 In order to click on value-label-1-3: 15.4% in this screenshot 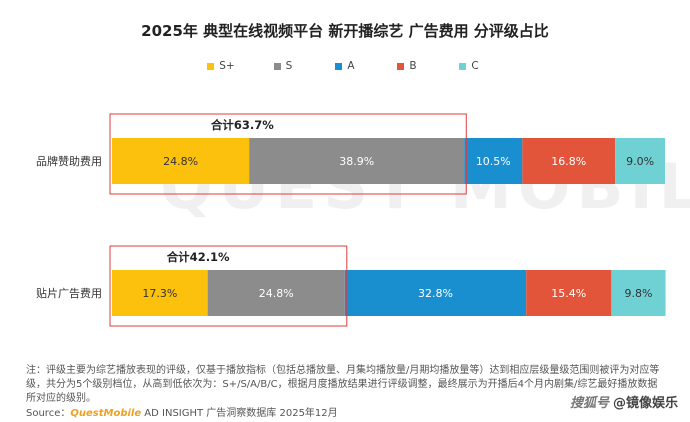, I will do `click(568, 293)`.